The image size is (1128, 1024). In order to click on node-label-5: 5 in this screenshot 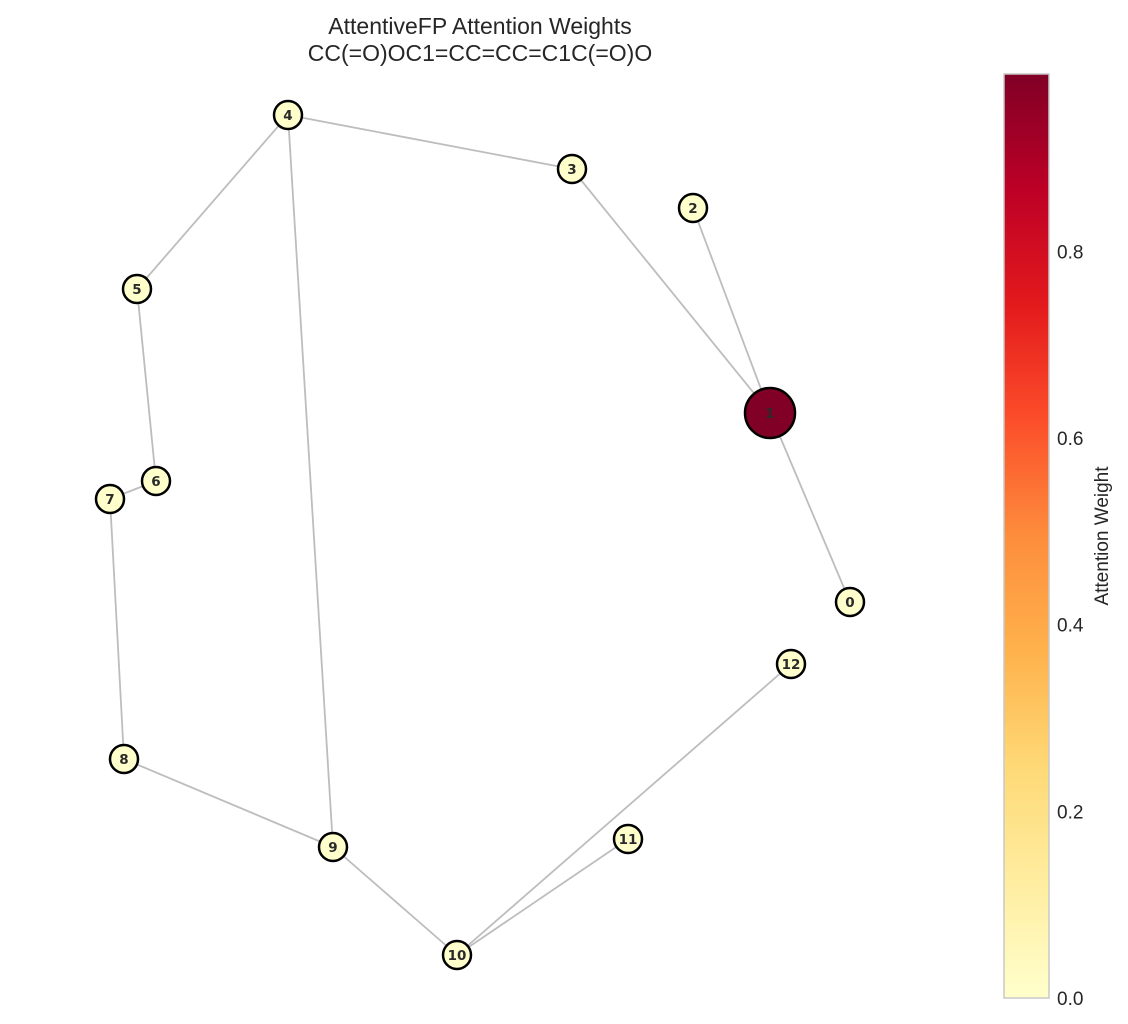, I will do `click(136, 290)`.